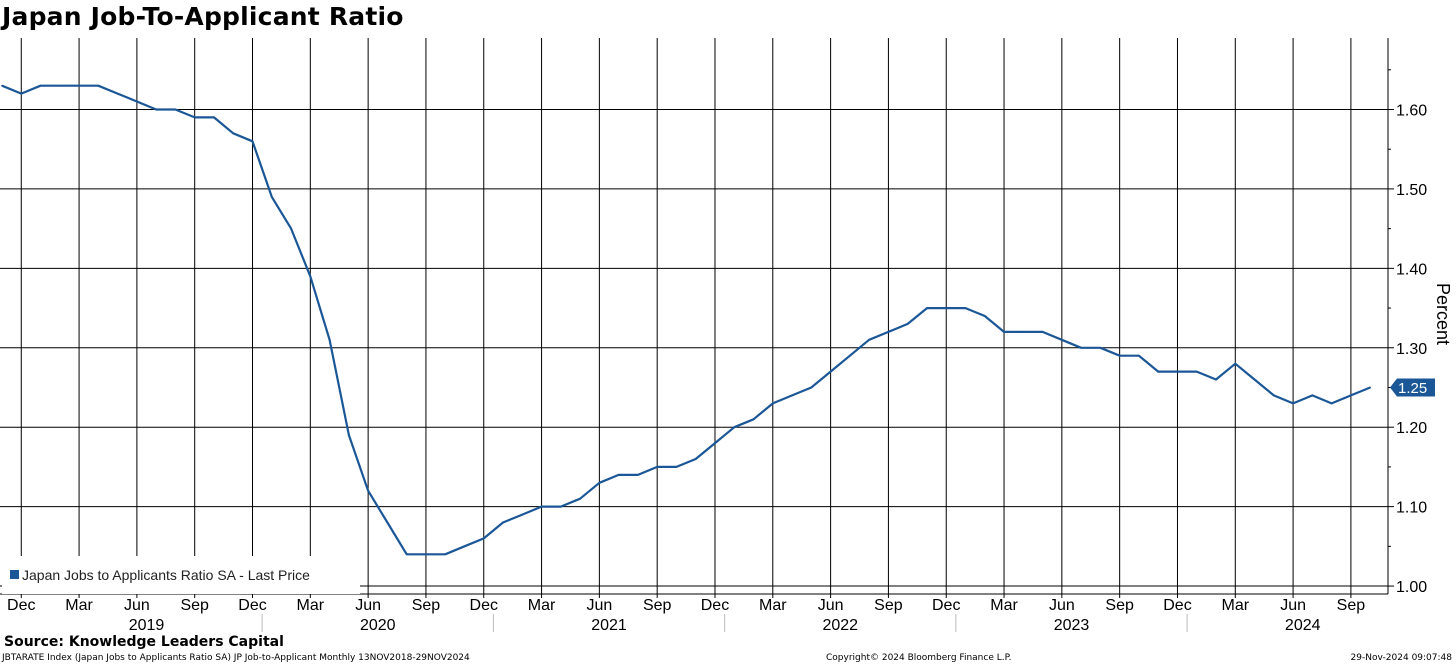  I want to click on last-value-label: 1.25, so click(1412, 388).